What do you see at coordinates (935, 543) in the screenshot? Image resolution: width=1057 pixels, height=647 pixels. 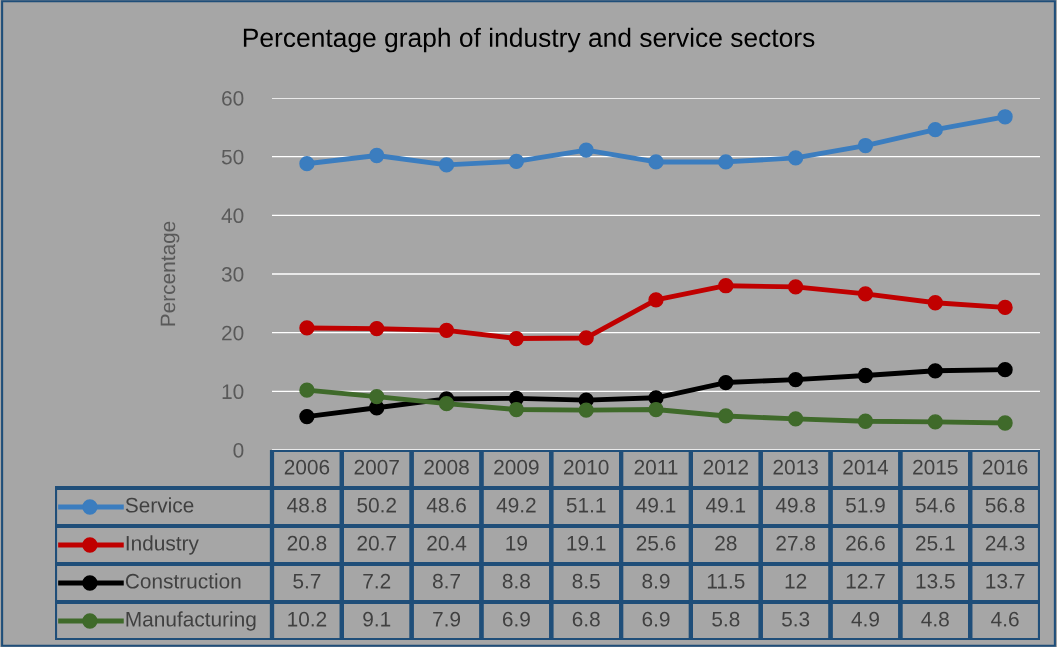 I see `data-label: 25.1` at bounding box center [935, 543].